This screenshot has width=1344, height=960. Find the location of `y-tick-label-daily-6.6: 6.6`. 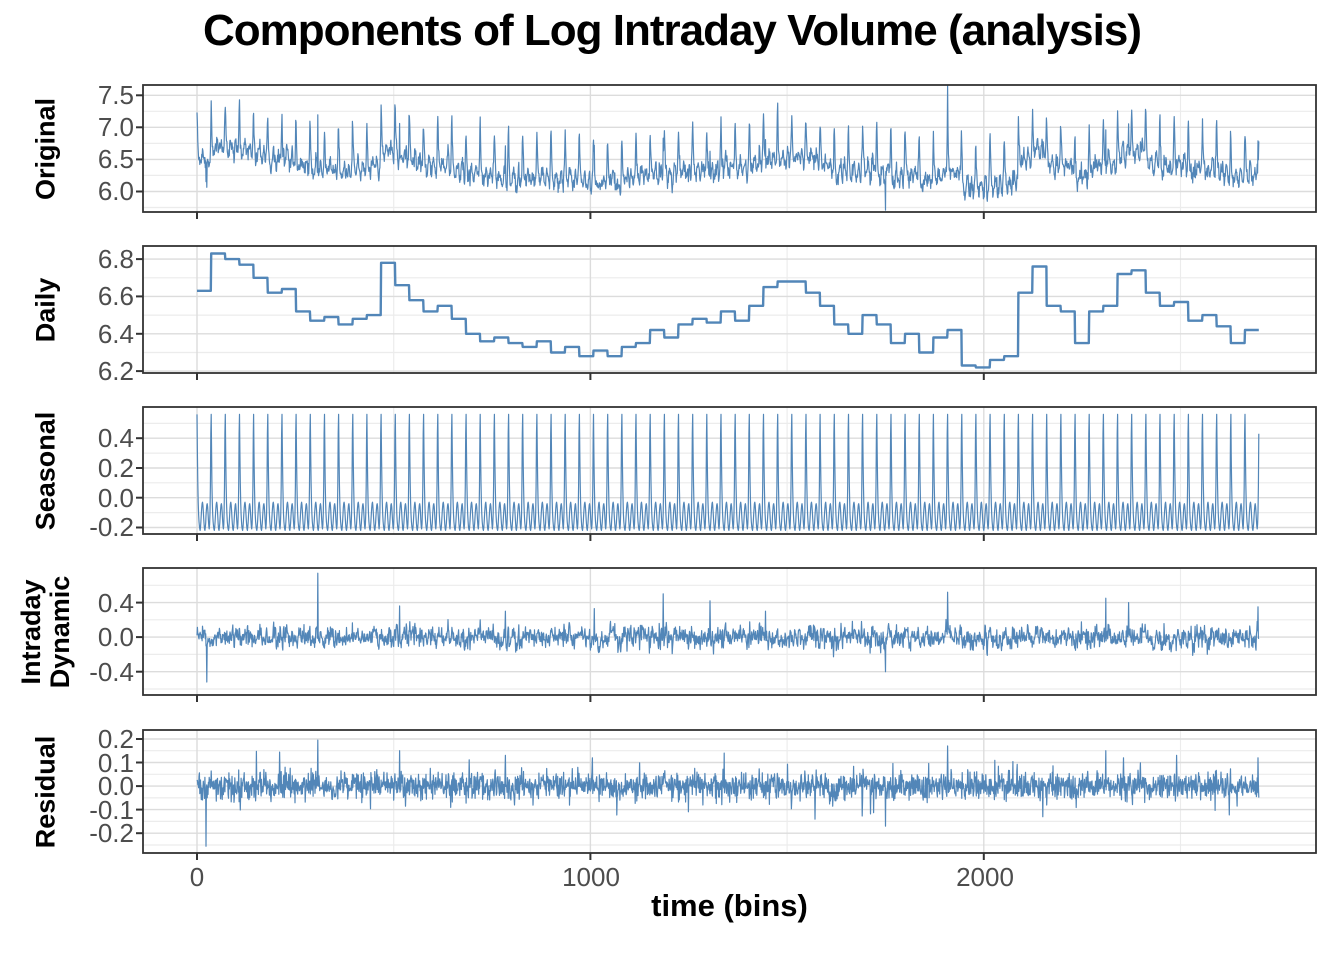

y-tick-label-daily-6.6: 6.6 is located at coordinates (115, 296).